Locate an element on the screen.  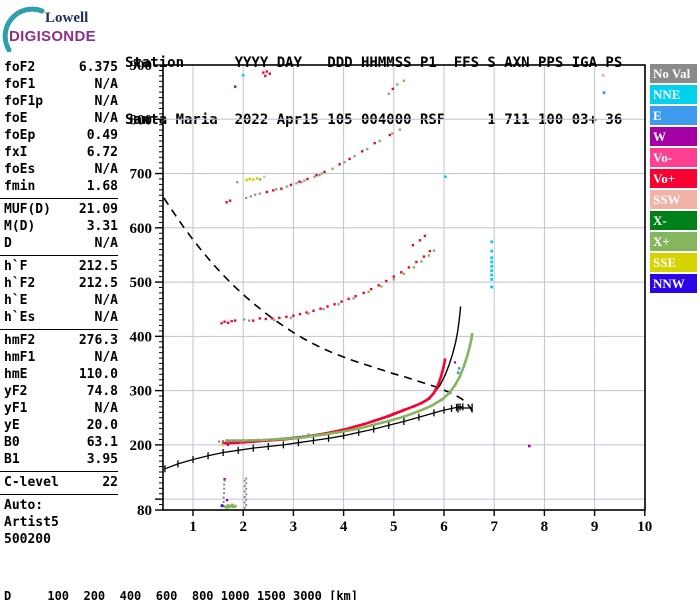
param-label: hmF2 is located at coordinates (20, 340).